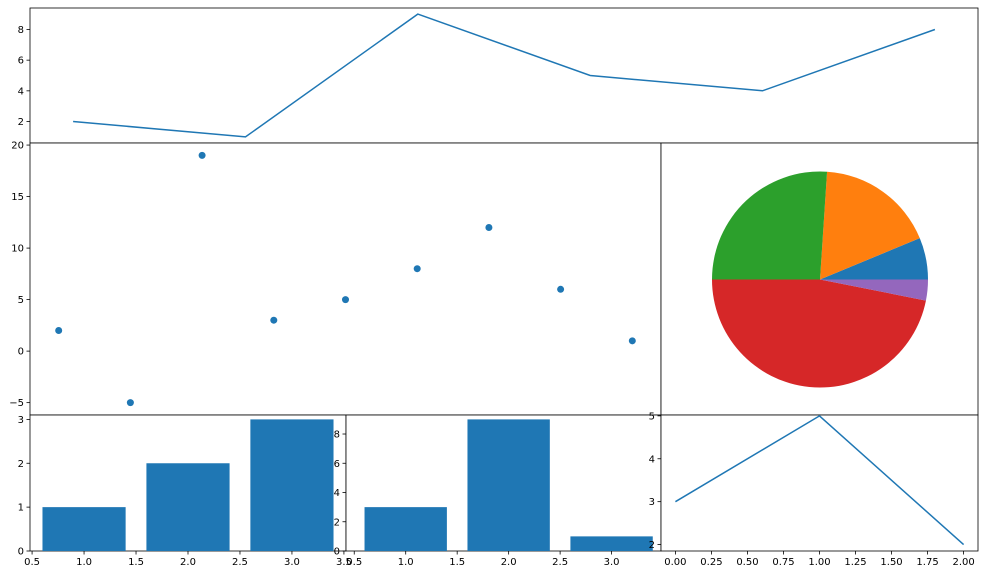  What do you see at coordinates (927, 562) in the screenshot?
I see `x-tick-label: 1.75` at bounding box center [927, 562].